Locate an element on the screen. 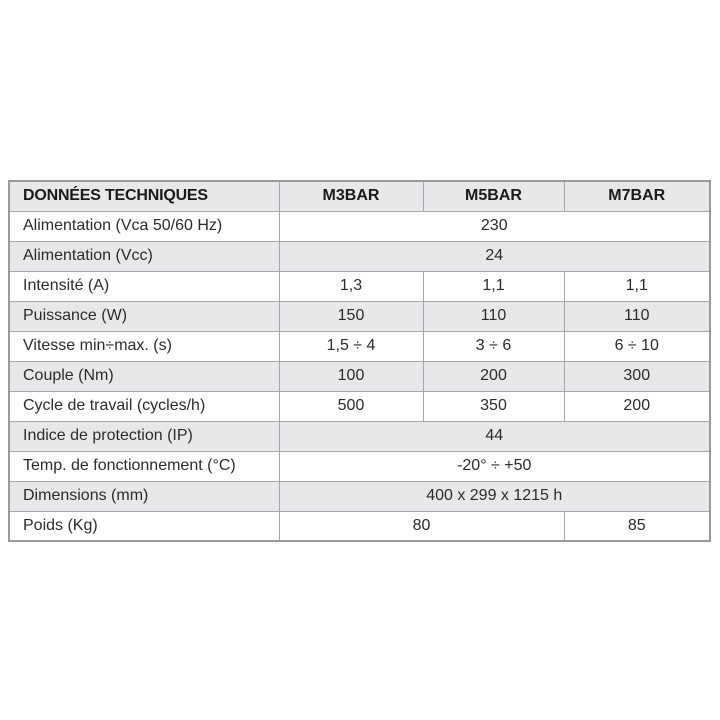 The image size is (720, 720). intensite-m7bar: 1,1 is located at coordinates (637, 286).